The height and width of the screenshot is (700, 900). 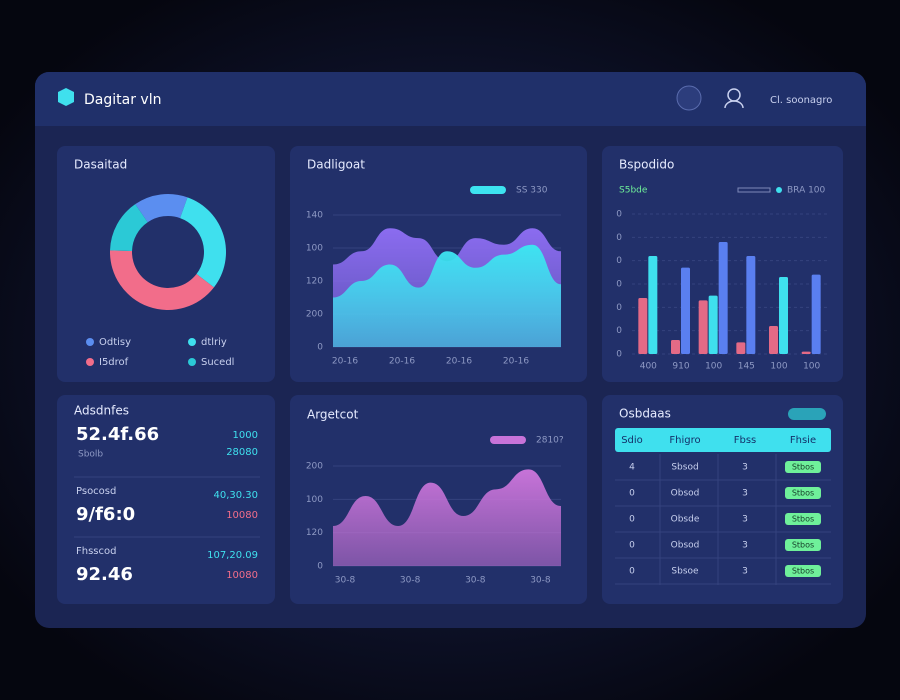 What do you see at coordinates (745, 440) in the screenshot?
I see `table-header-cell: Fbss` at bounding box center [745, 440].